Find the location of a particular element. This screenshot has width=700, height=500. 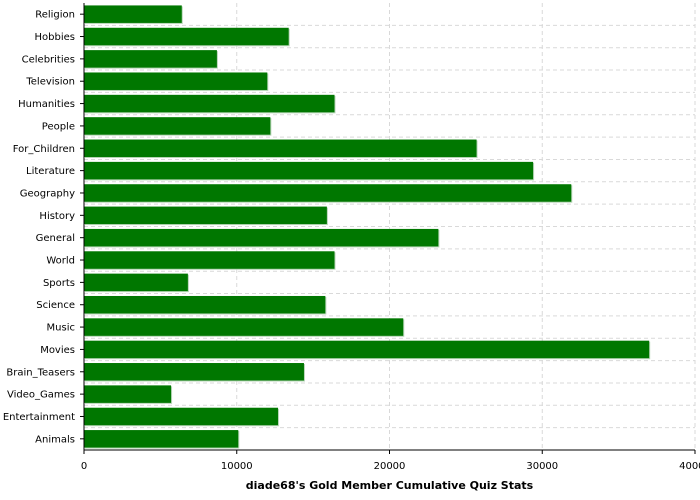

bar-music is located at coordinates (244, 327).